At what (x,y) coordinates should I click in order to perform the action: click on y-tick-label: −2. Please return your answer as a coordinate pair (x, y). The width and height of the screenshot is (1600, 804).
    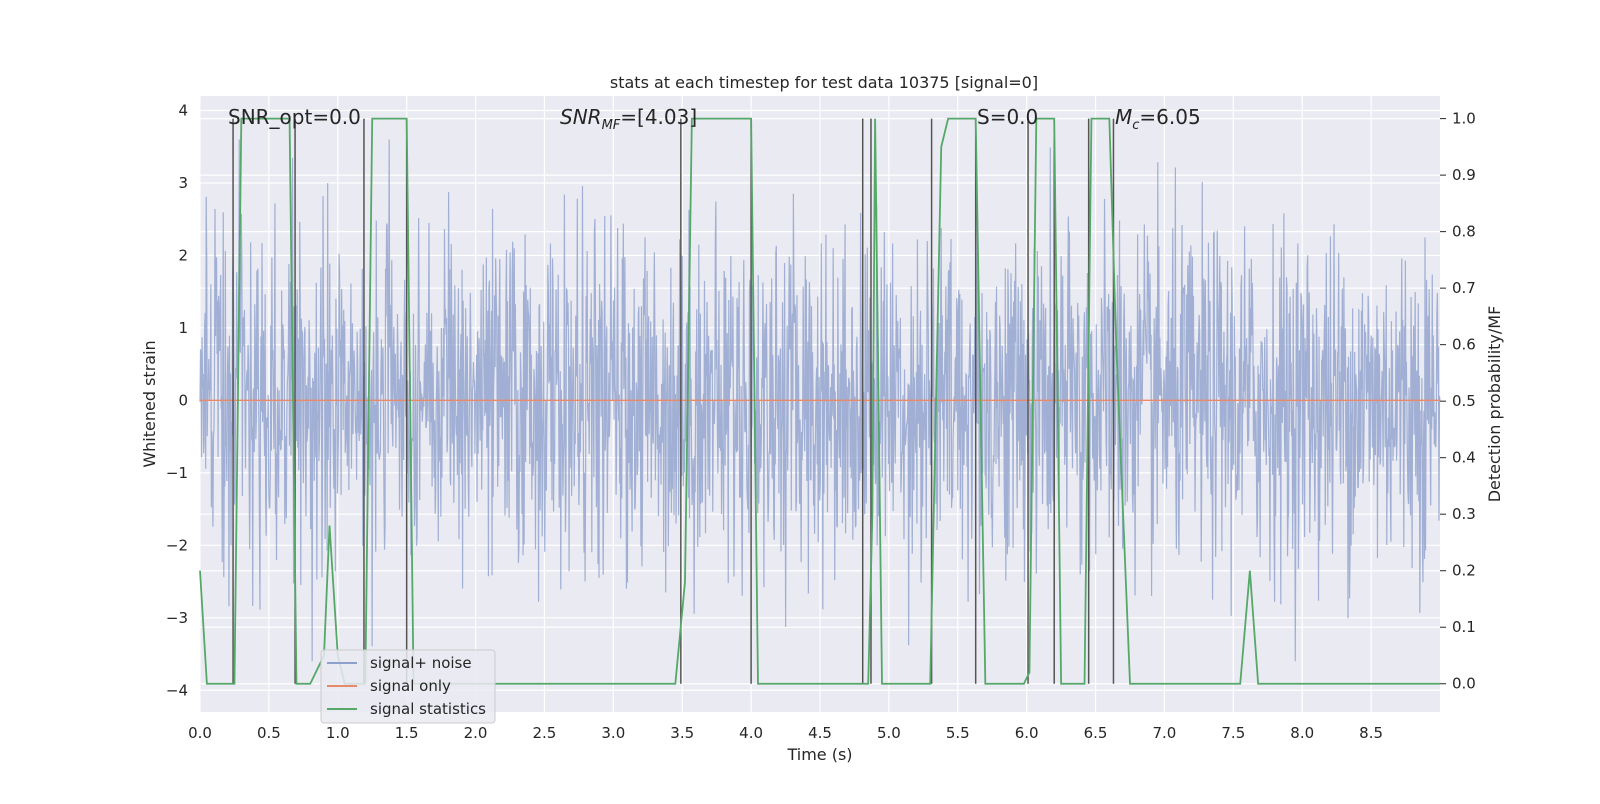
    Looking at the image, I should click on (177, 545).